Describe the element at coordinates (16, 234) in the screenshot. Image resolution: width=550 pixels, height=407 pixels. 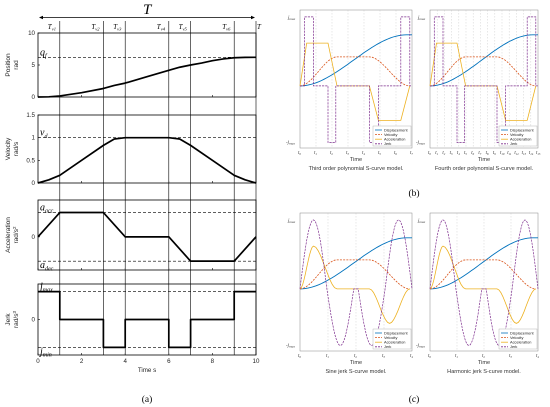
I see `y-axis-unit: rad/s2` at that location.